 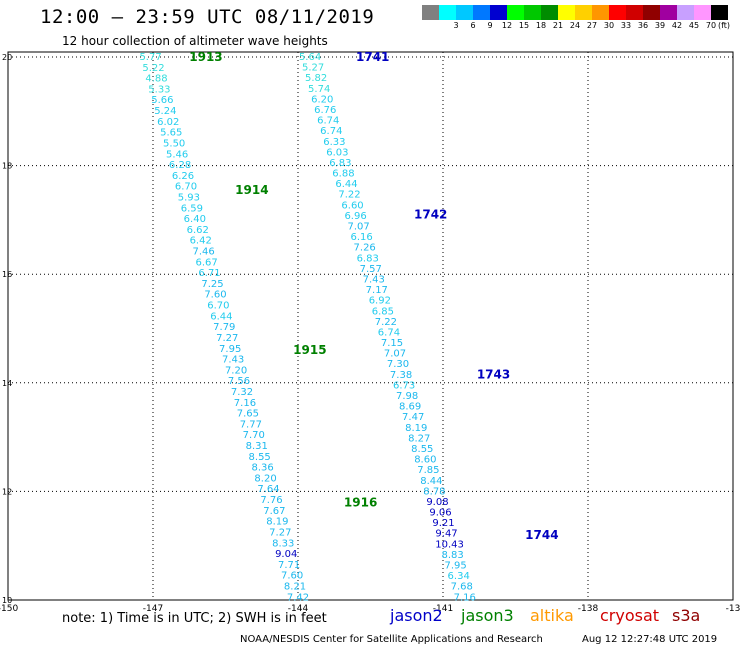 What do you see at coordinates (541, 535) in the screenshot?
I see `pass-time-label: 1744` at bounding box center [541, 535].